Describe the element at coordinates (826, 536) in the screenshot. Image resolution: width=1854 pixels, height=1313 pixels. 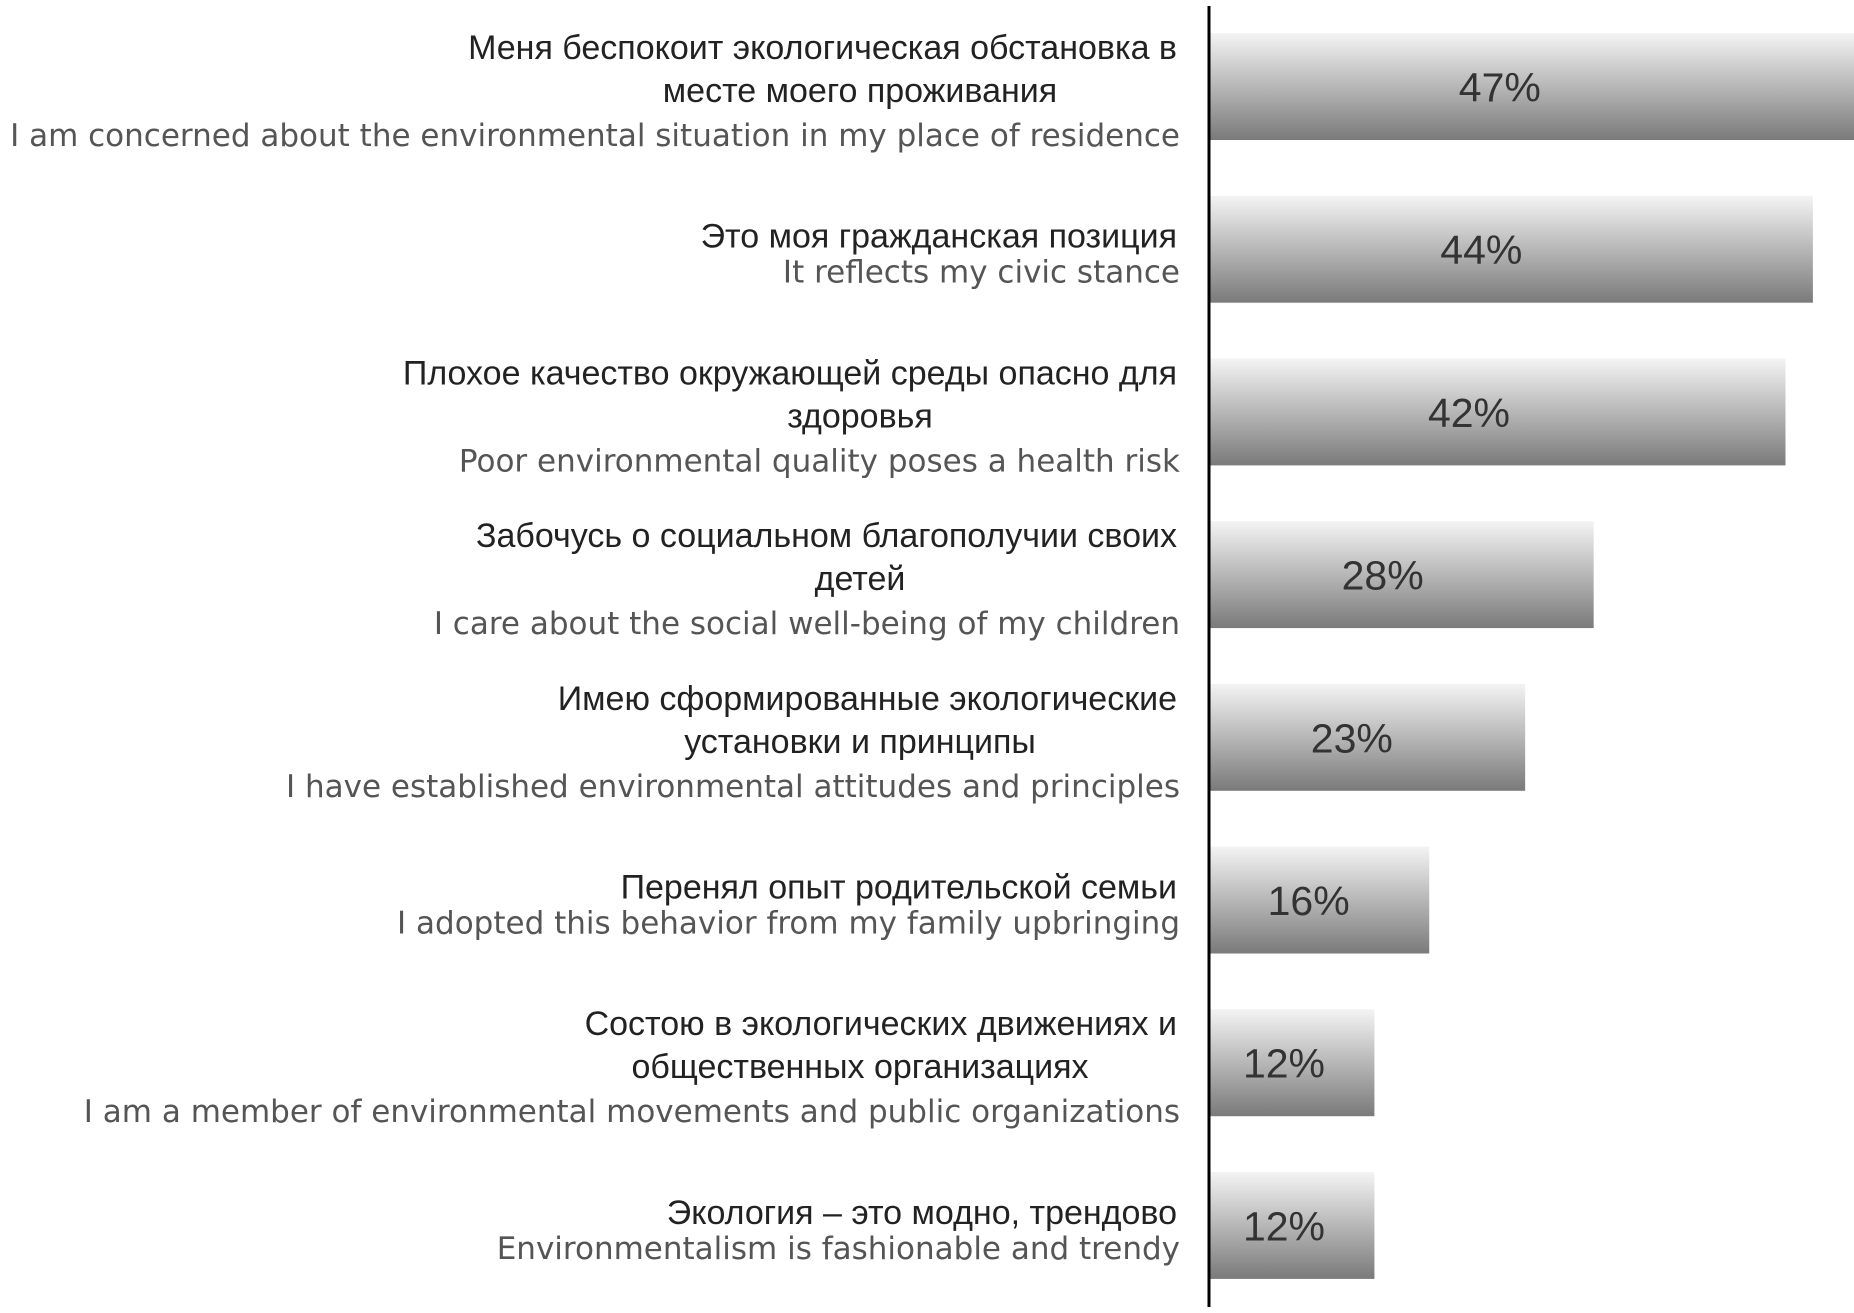
I see `category-label-ru-4-line-1: Забочусь о социальном благополучии своих` at that location.